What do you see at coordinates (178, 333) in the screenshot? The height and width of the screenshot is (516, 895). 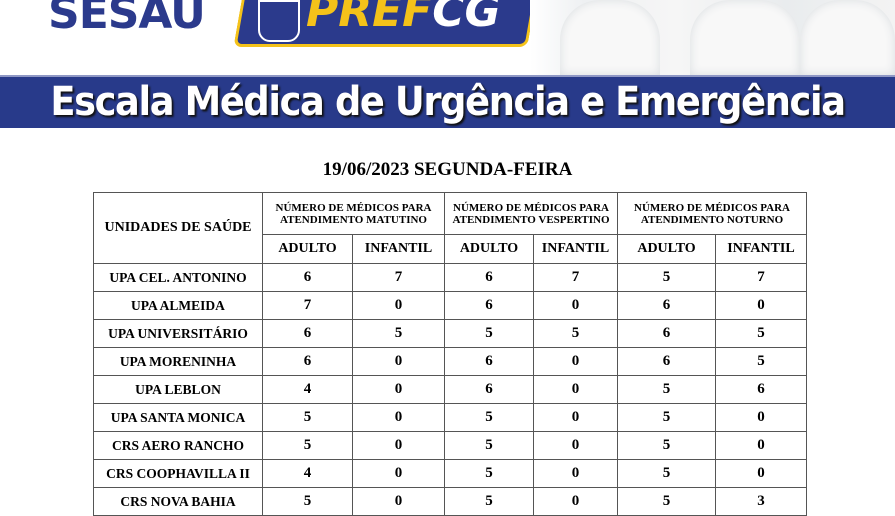 I see `unit-name: UPA UNIVERSITÁRIO` at bounding box center [178, 333].